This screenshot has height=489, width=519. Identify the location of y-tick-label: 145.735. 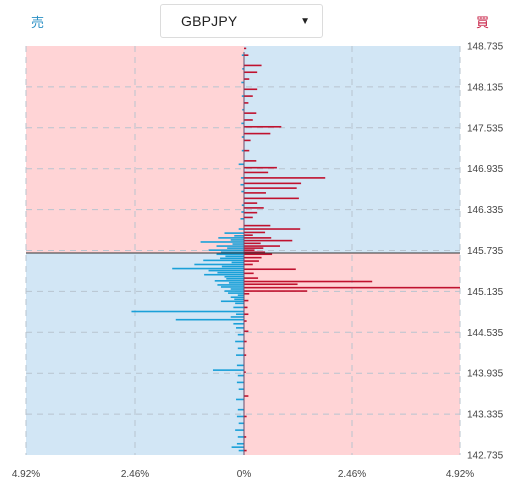
(485, 251).